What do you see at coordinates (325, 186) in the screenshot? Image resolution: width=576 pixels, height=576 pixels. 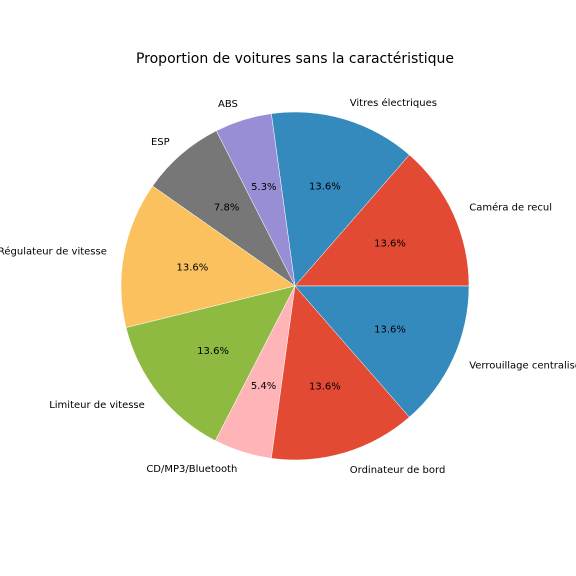 I see `pct-label-vitres-electriques: 13.6%` at bounding box center [325, 186].